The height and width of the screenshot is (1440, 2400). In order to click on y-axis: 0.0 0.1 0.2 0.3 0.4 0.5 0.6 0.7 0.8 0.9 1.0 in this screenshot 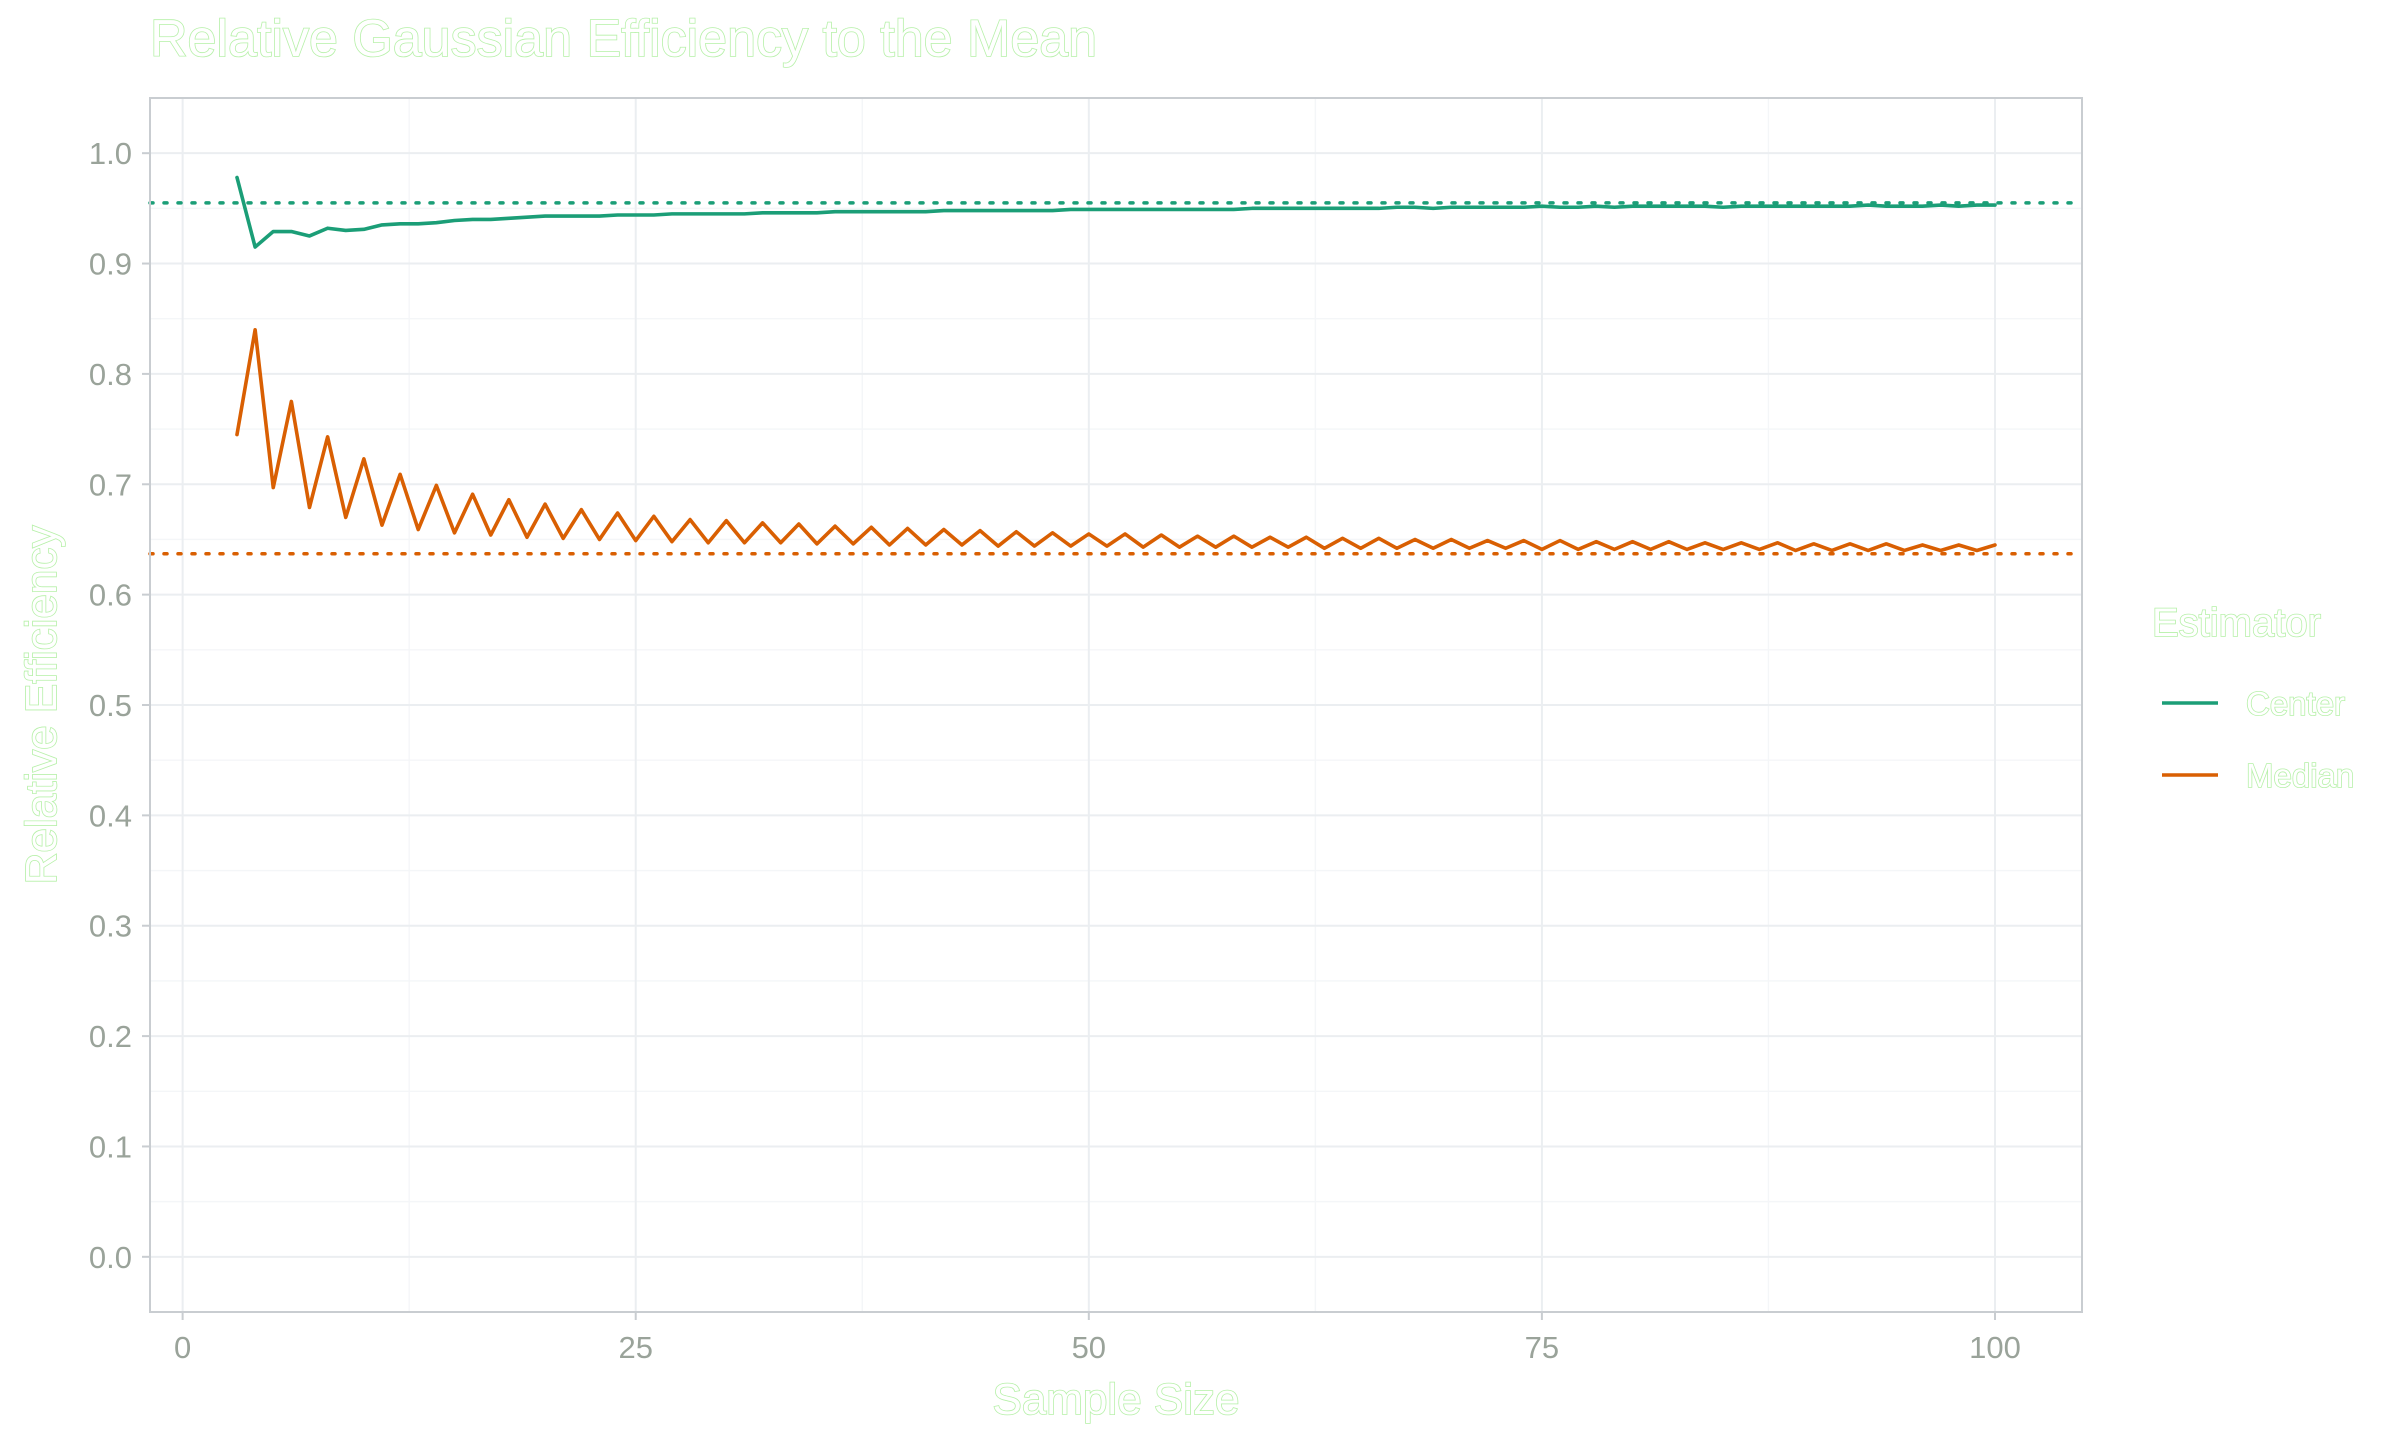, I will do `click(119, 705)`.